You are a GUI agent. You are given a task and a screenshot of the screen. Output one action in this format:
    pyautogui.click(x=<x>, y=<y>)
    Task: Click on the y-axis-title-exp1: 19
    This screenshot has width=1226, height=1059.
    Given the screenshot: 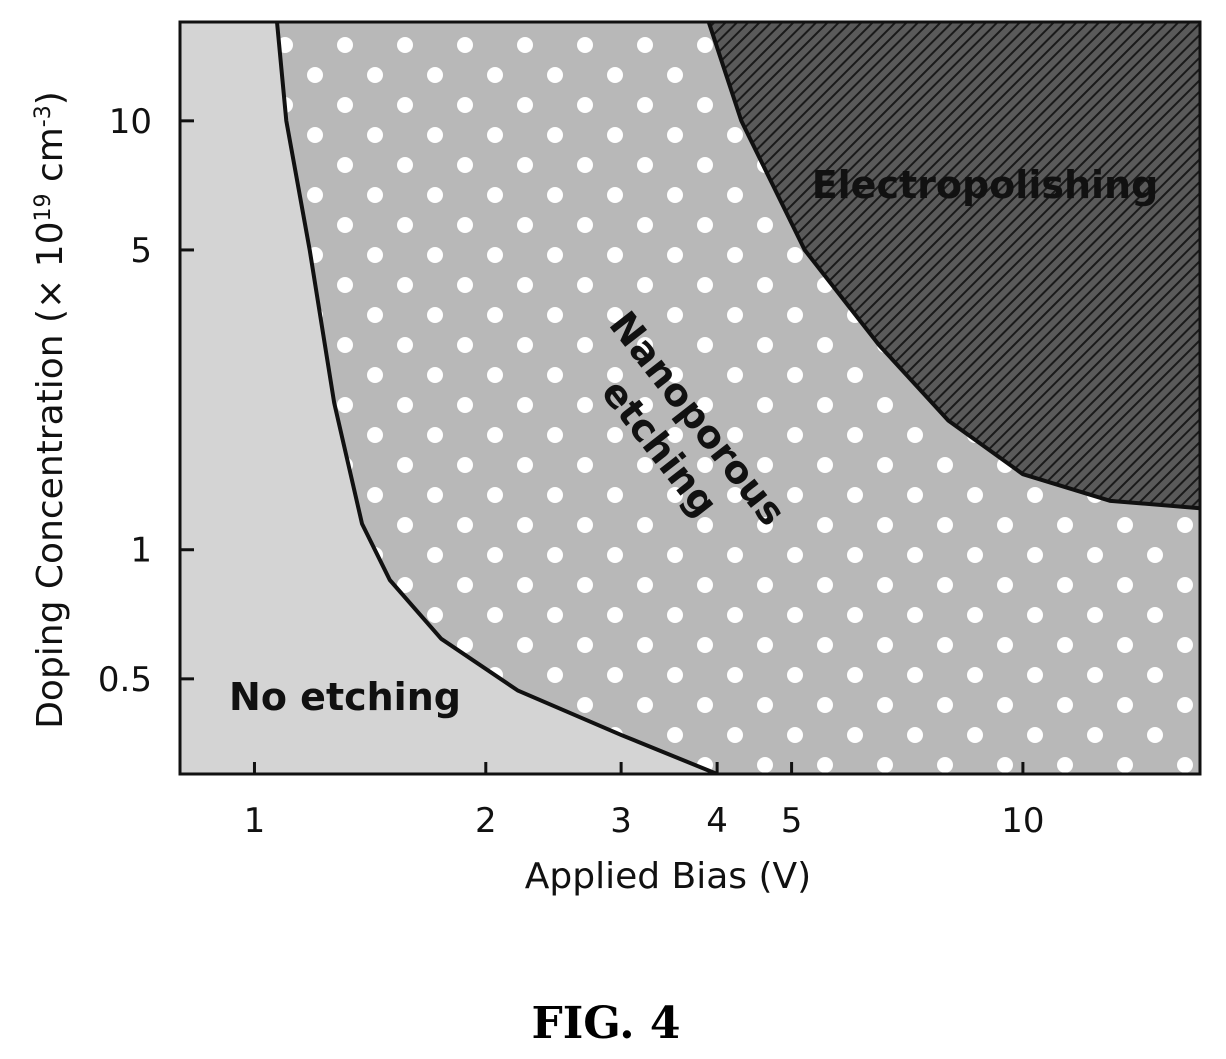 What is the action you would take?
    pyautogui.click(x=43, y=208)
    